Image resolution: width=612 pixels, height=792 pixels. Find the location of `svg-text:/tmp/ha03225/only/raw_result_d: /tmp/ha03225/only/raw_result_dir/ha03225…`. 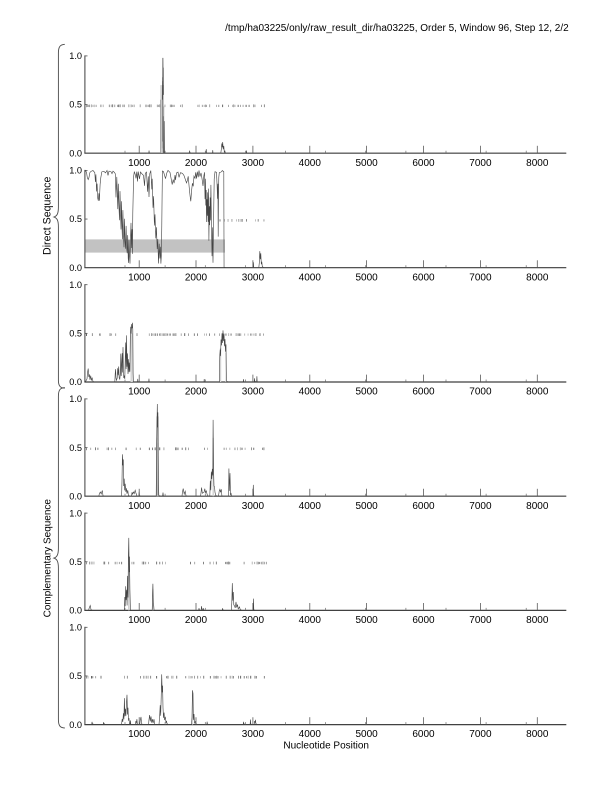

svg-text:/tmp/ha03225/only/raw_result_d: /tmp/ha03225/only/raw_result_dir/ha03225… is located at coordinates (397, 28).